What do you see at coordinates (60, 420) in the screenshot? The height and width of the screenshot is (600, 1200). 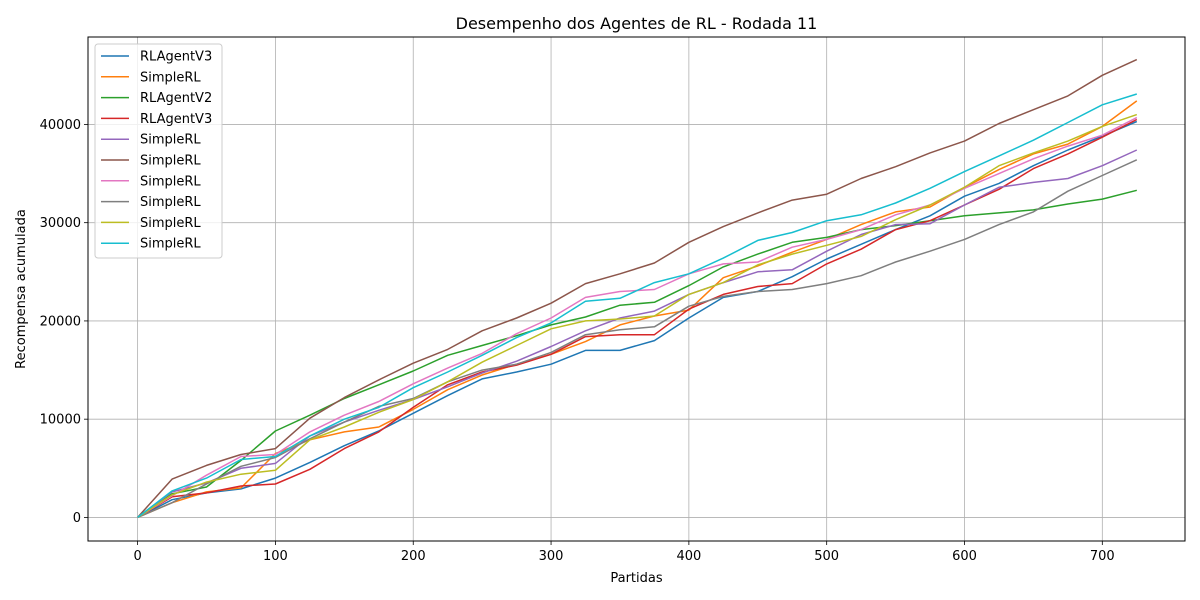 I see `y-tick-label: 10000` at bounding box center [60, 420].